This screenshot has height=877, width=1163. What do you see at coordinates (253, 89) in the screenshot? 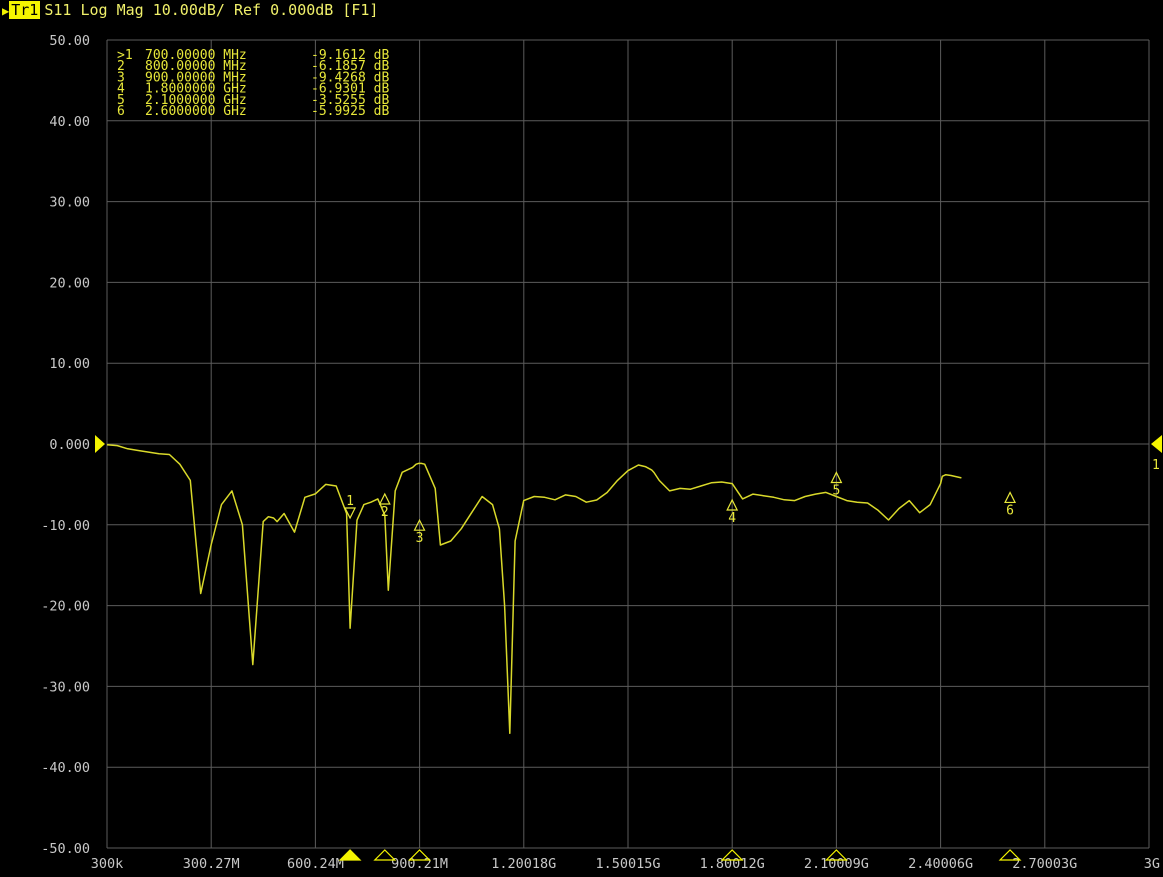
I see `marker-table-row: 4 1.8000000 GHz -6.9301 dB` at bounding box center [253, 89].